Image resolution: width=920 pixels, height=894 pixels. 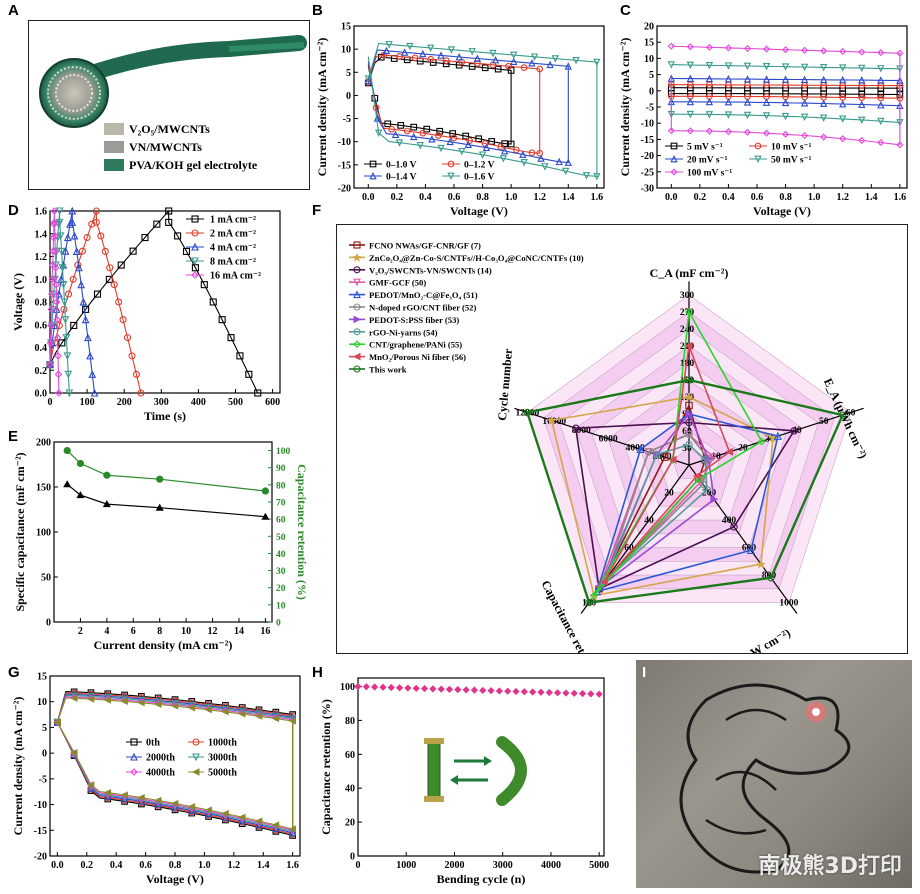 I want to click on y-tick-label: 0.6, so click(x=41, y=325).